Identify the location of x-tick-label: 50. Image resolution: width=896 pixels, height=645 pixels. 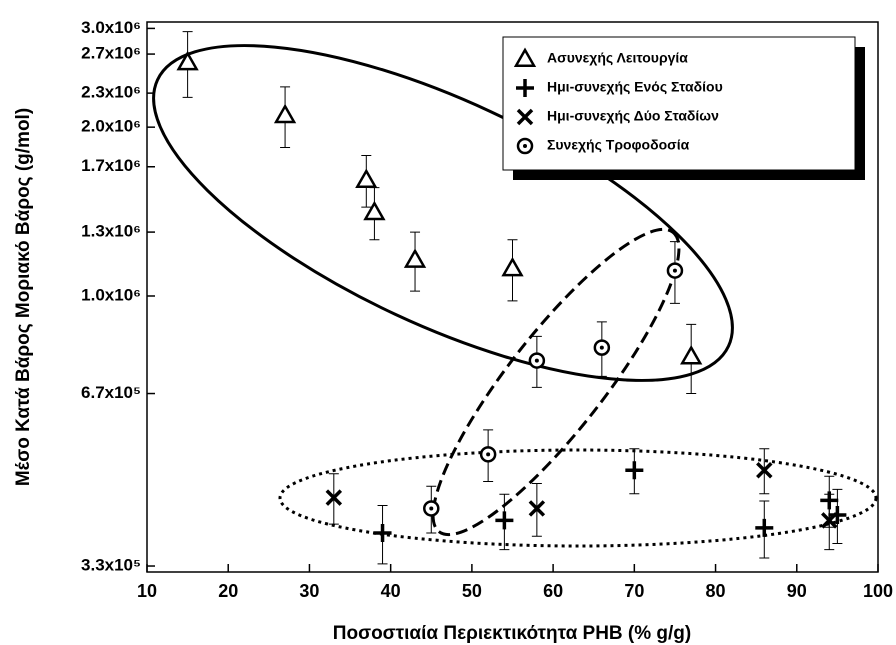
(472, 591).